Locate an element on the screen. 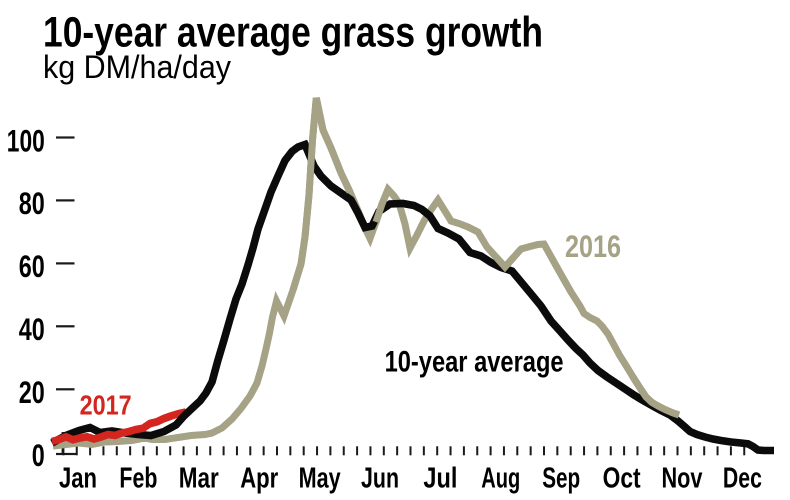 The width and height of the screenshot is (790, 500). svg-text: 10-year average grass growth is located at coordinates (293, 33).